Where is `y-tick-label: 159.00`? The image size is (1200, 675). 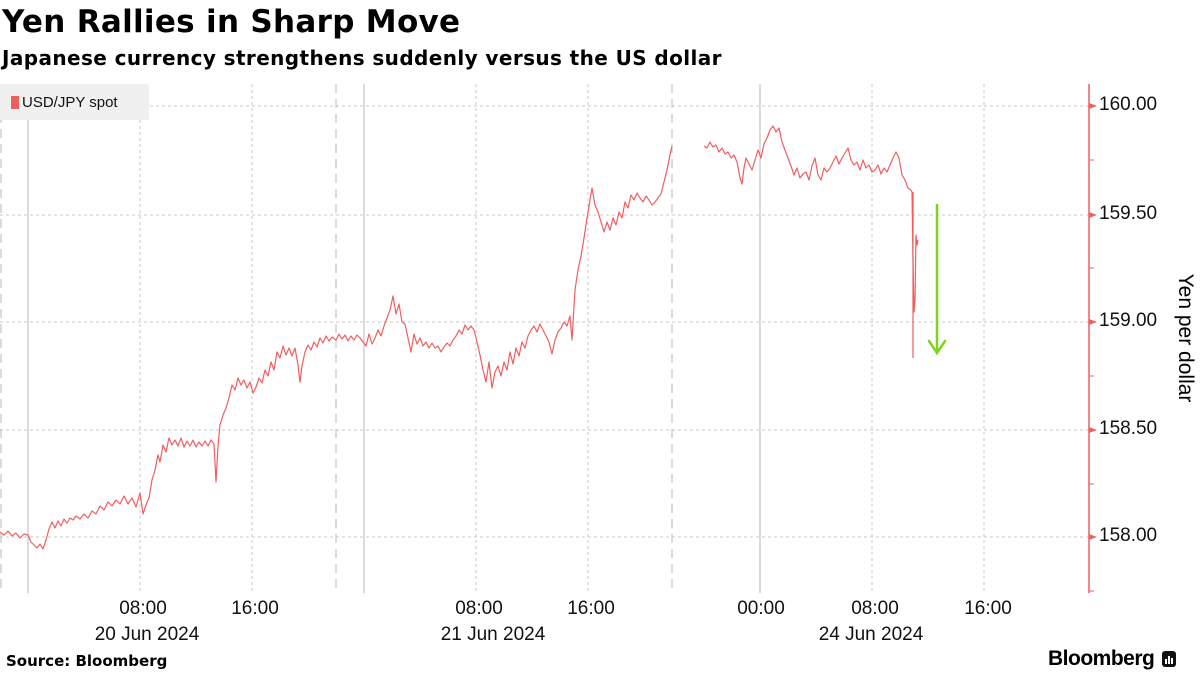 y-tick-label: 159.00 is located at coordinates (1128, 320).